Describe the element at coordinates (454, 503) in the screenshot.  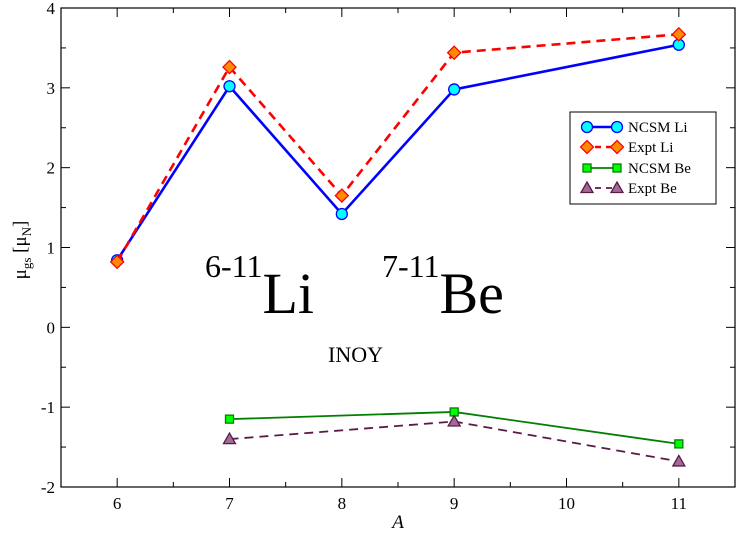
I see `x-tick-label: 9` at that location.